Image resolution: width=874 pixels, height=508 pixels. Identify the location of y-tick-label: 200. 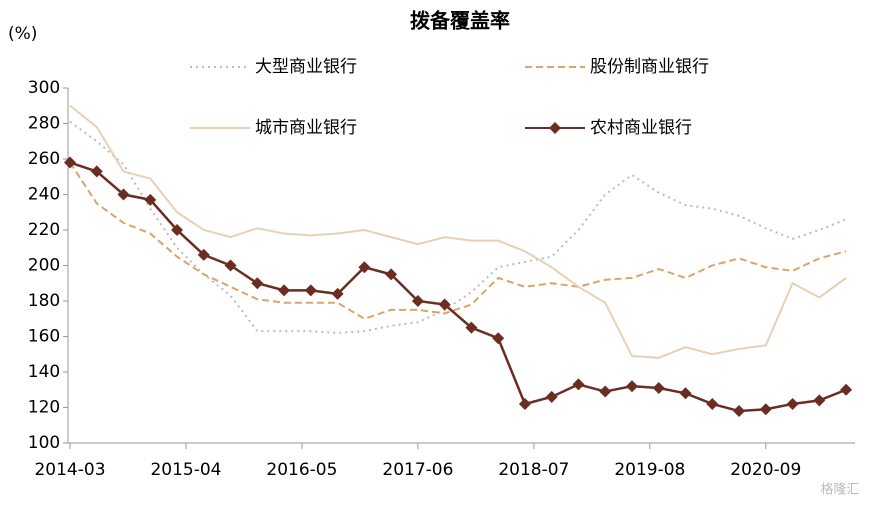
(44, 266).